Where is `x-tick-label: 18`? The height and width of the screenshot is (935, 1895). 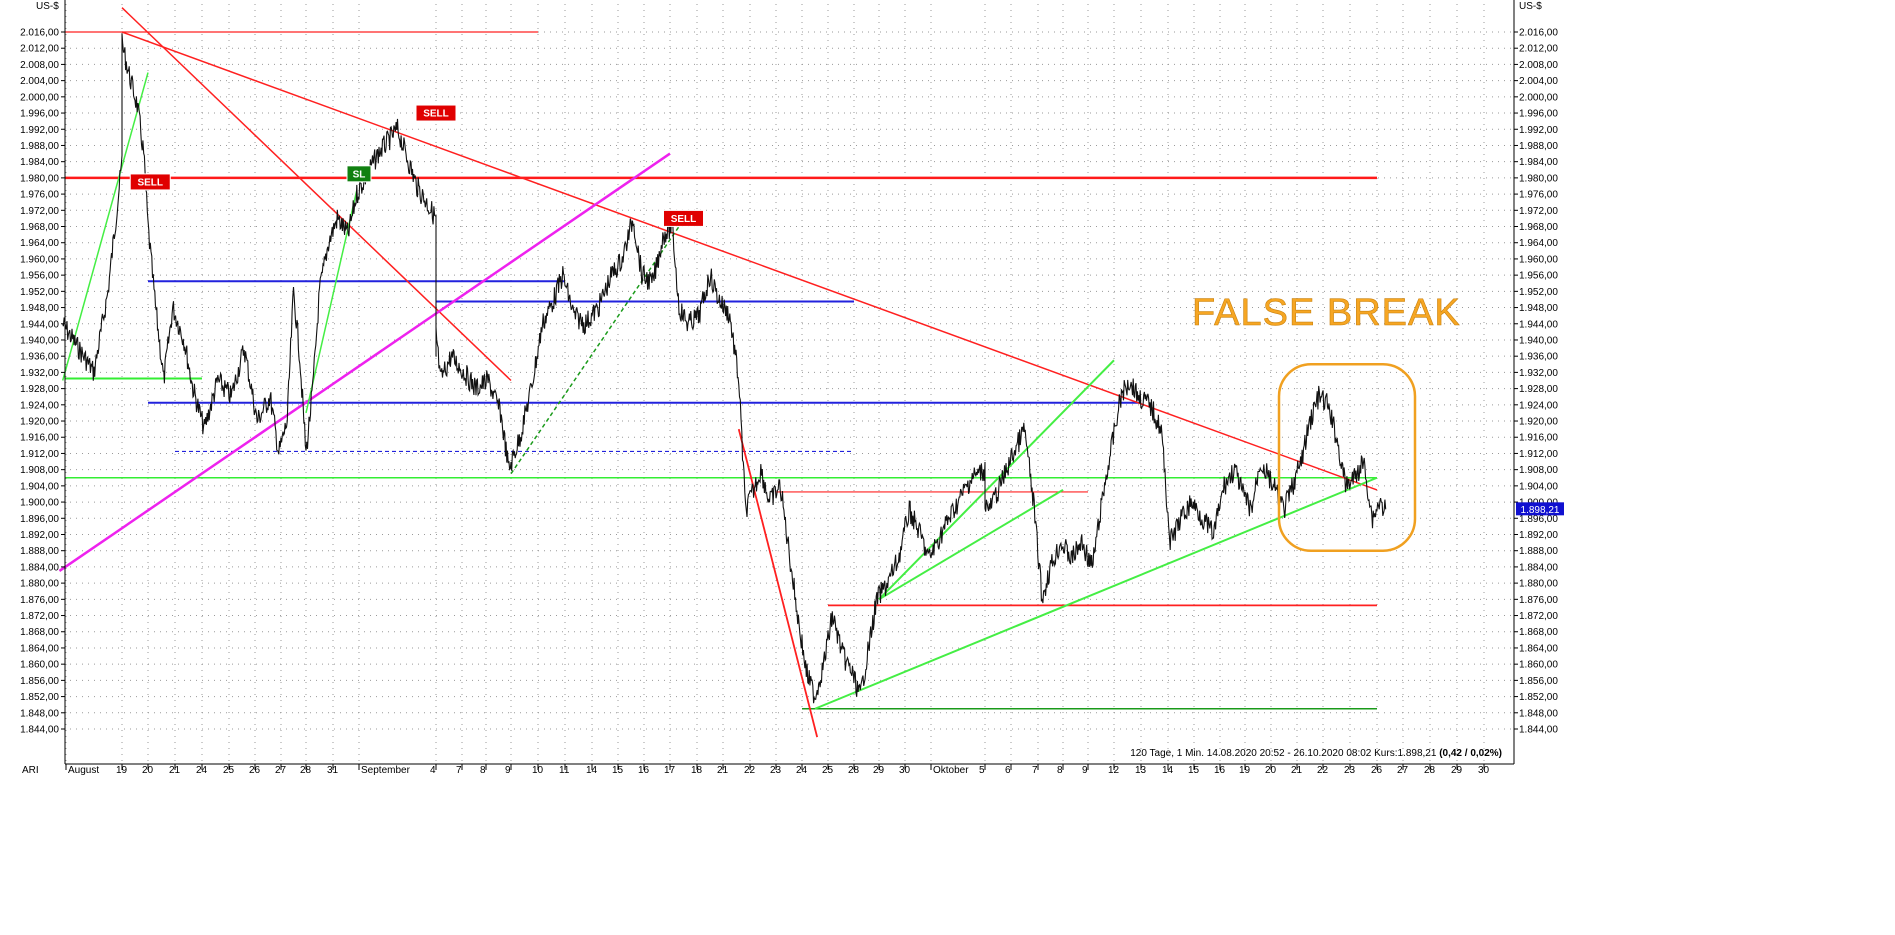 x-tick-label: 18 is located at coordinates (697, 770).